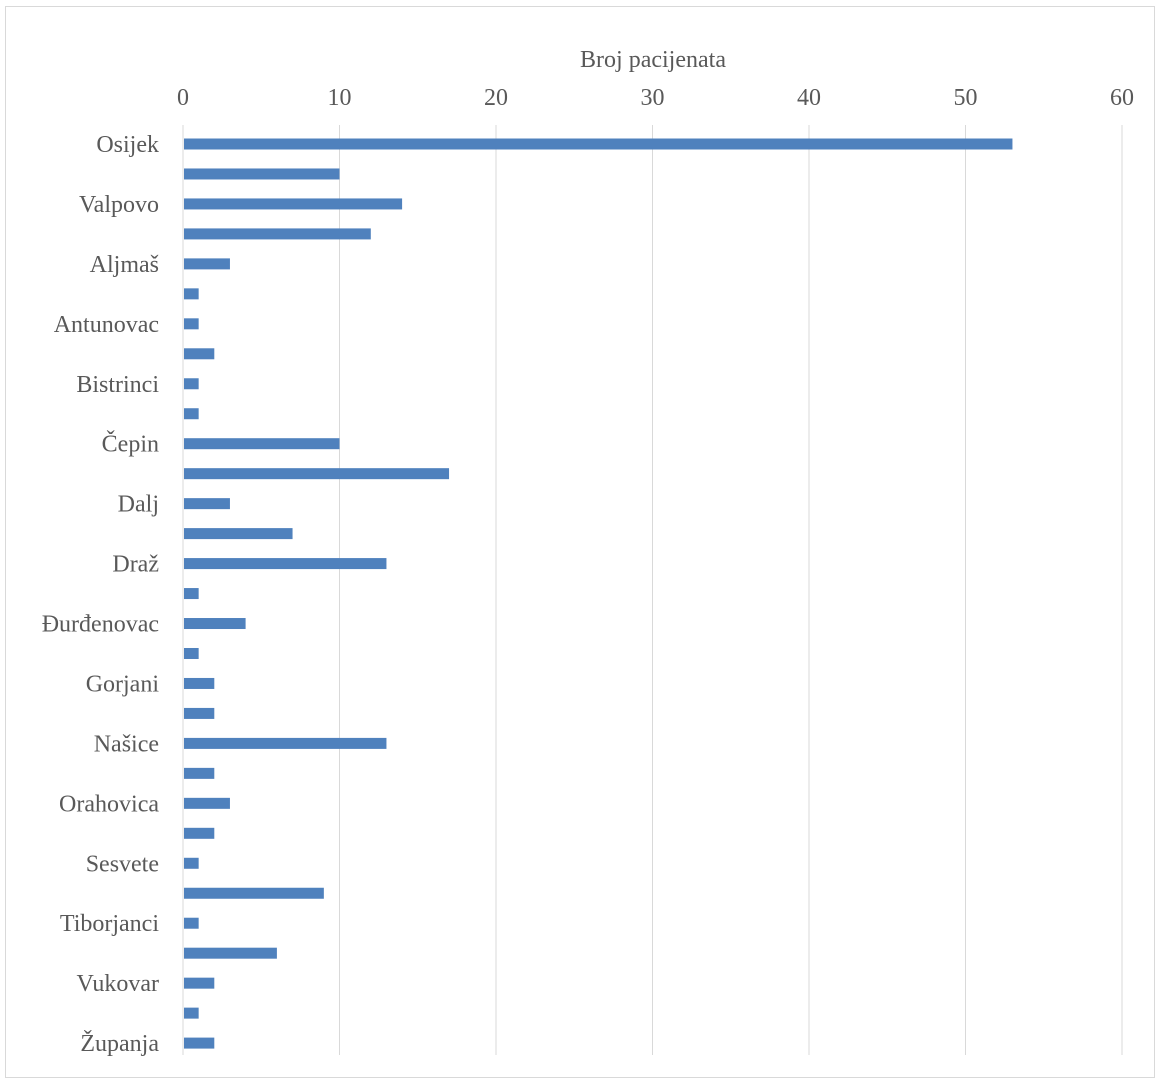  What do you see at coordinates (135, 565) in the screenshot?
I see `category-label: Draž` at bounding box center [135, 565].